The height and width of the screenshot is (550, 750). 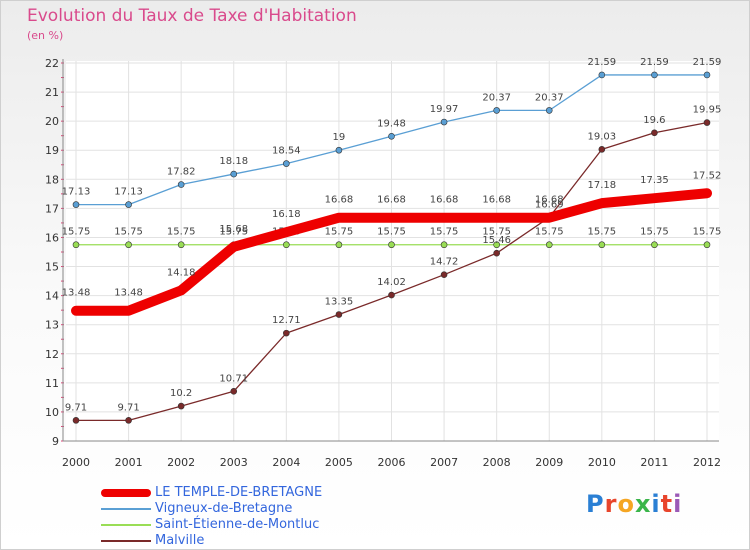 I want to click on y-tick-label: 13, so click(x=52, y=325).